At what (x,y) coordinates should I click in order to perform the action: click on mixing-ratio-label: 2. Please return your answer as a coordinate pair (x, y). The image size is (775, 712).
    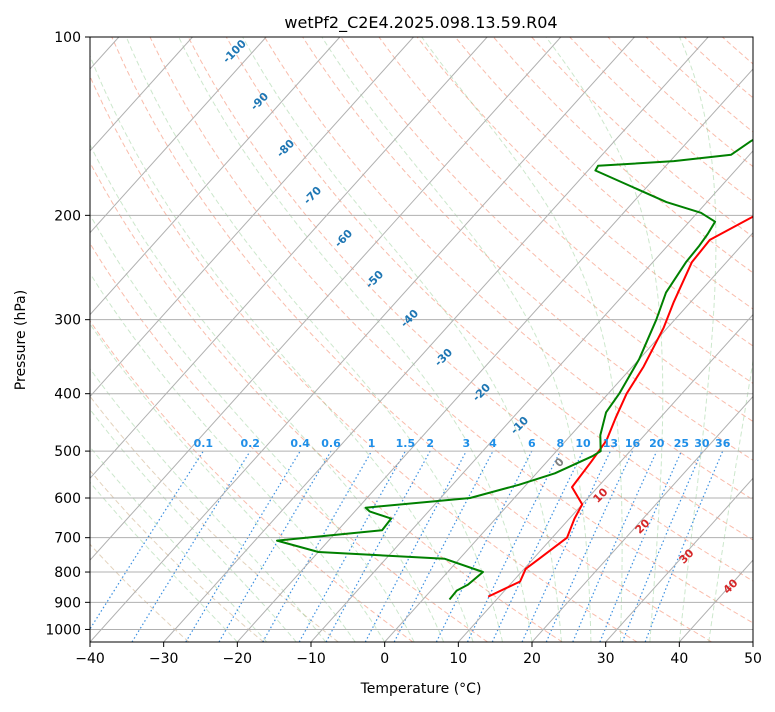
    Looking at the image, I should click on (430, 443).